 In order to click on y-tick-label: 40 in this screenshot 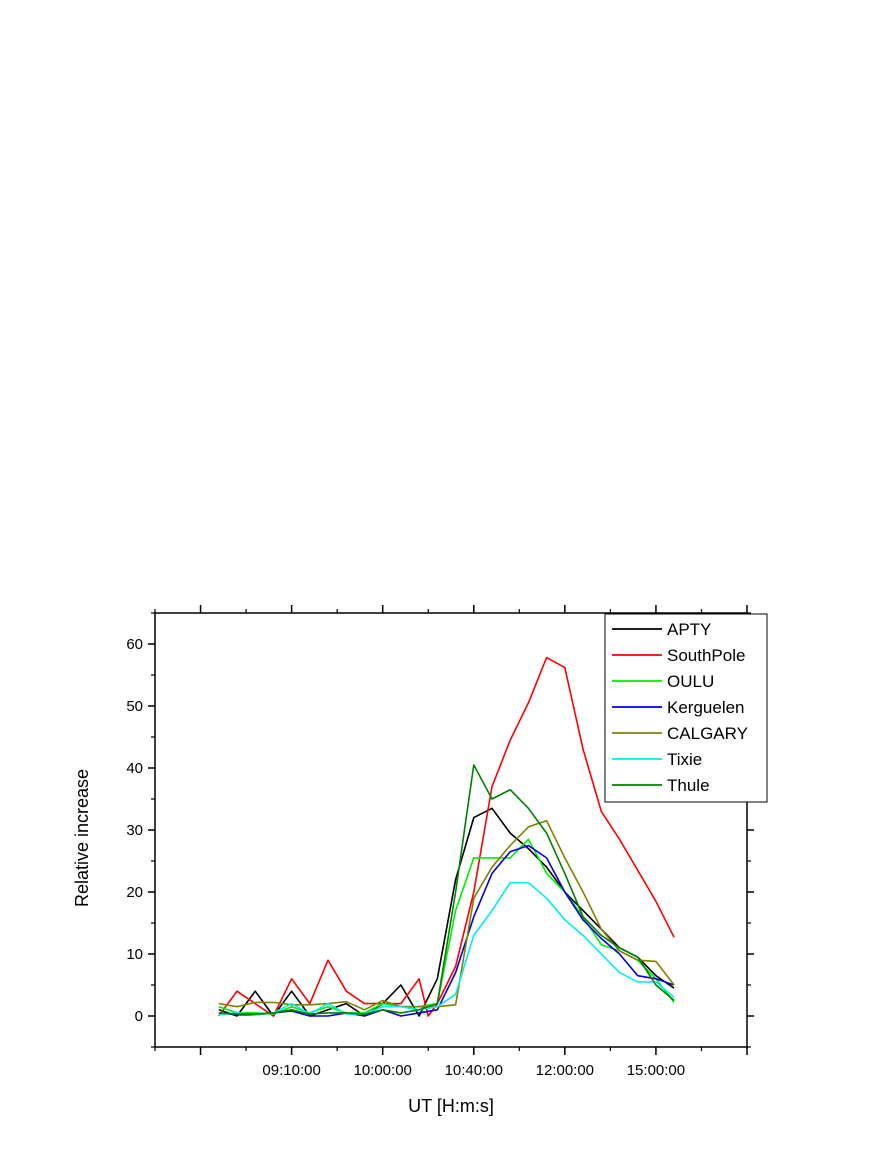, I will do `click(134, 768)`.